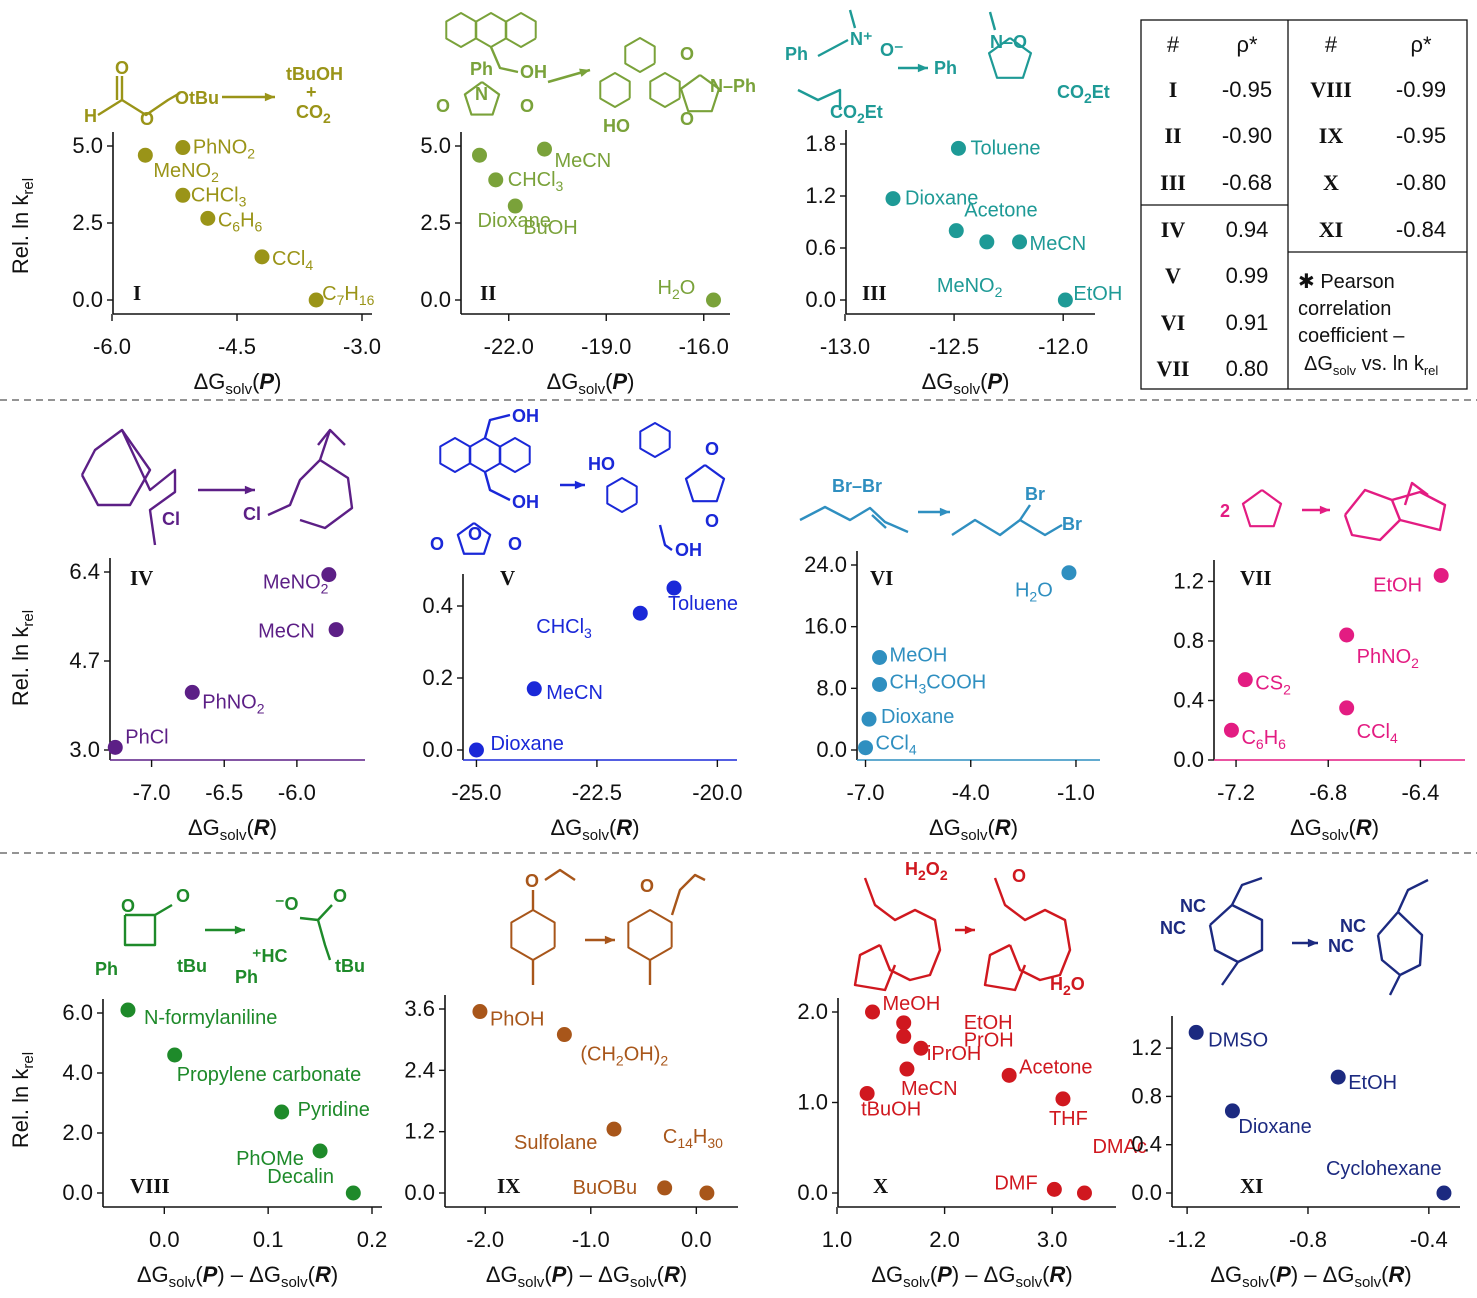  What do you see at coordinates (1421, 89) in the screenshot?
I see `table-row-value: -0.99` at bounding box center [1421, 89].